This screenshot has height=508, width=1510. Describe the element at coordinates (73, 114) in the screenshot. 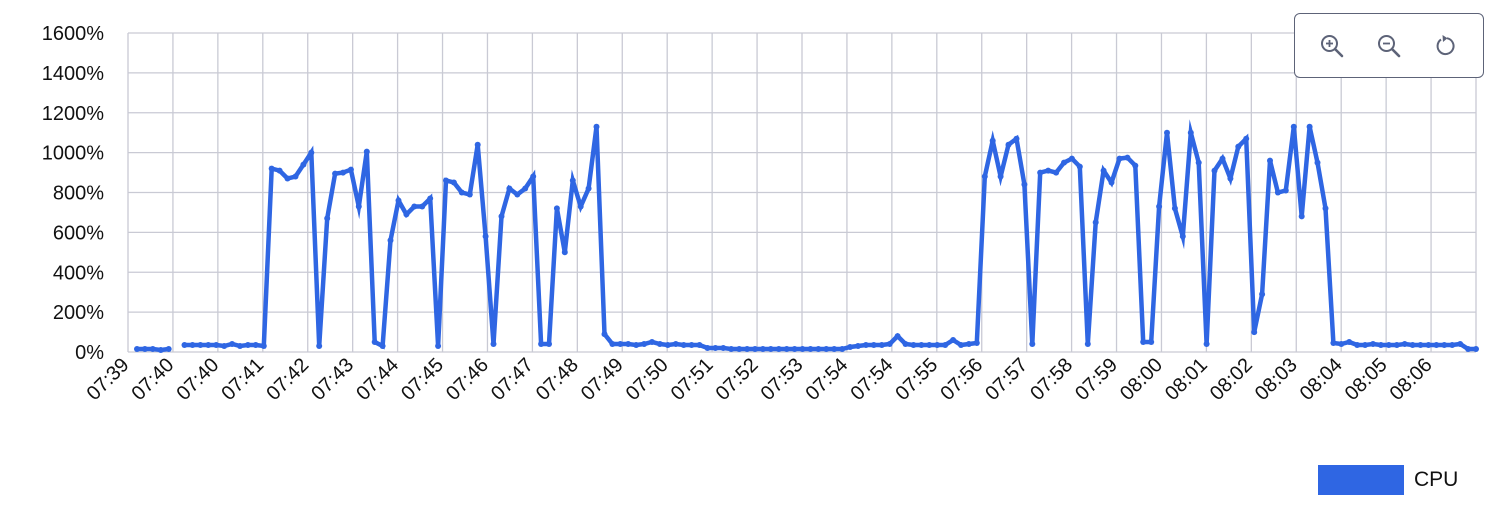

I see `y-tick-label: 1200%` at that location.